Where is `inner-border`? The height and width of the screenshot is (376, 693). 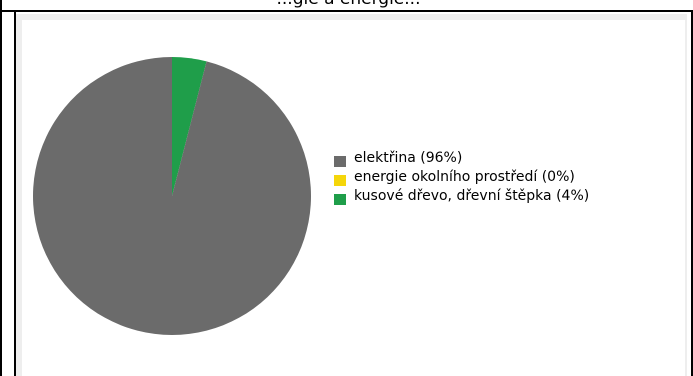
inner-border is located at coordinates (15, 194).